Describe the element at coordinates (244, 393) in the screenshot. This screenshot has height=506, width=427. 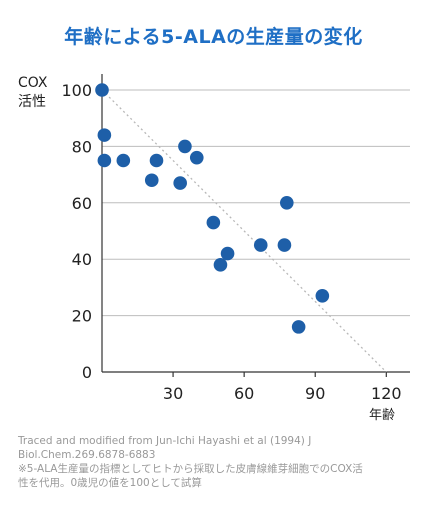
I see `x-tick-label-60: 60` at that location.